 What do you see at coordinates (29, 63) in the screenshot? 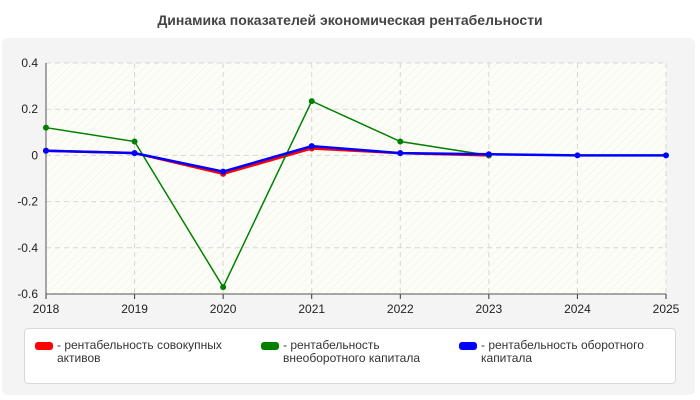
I see `y-tick-label: 0.4` at bounding box center [29, 63].